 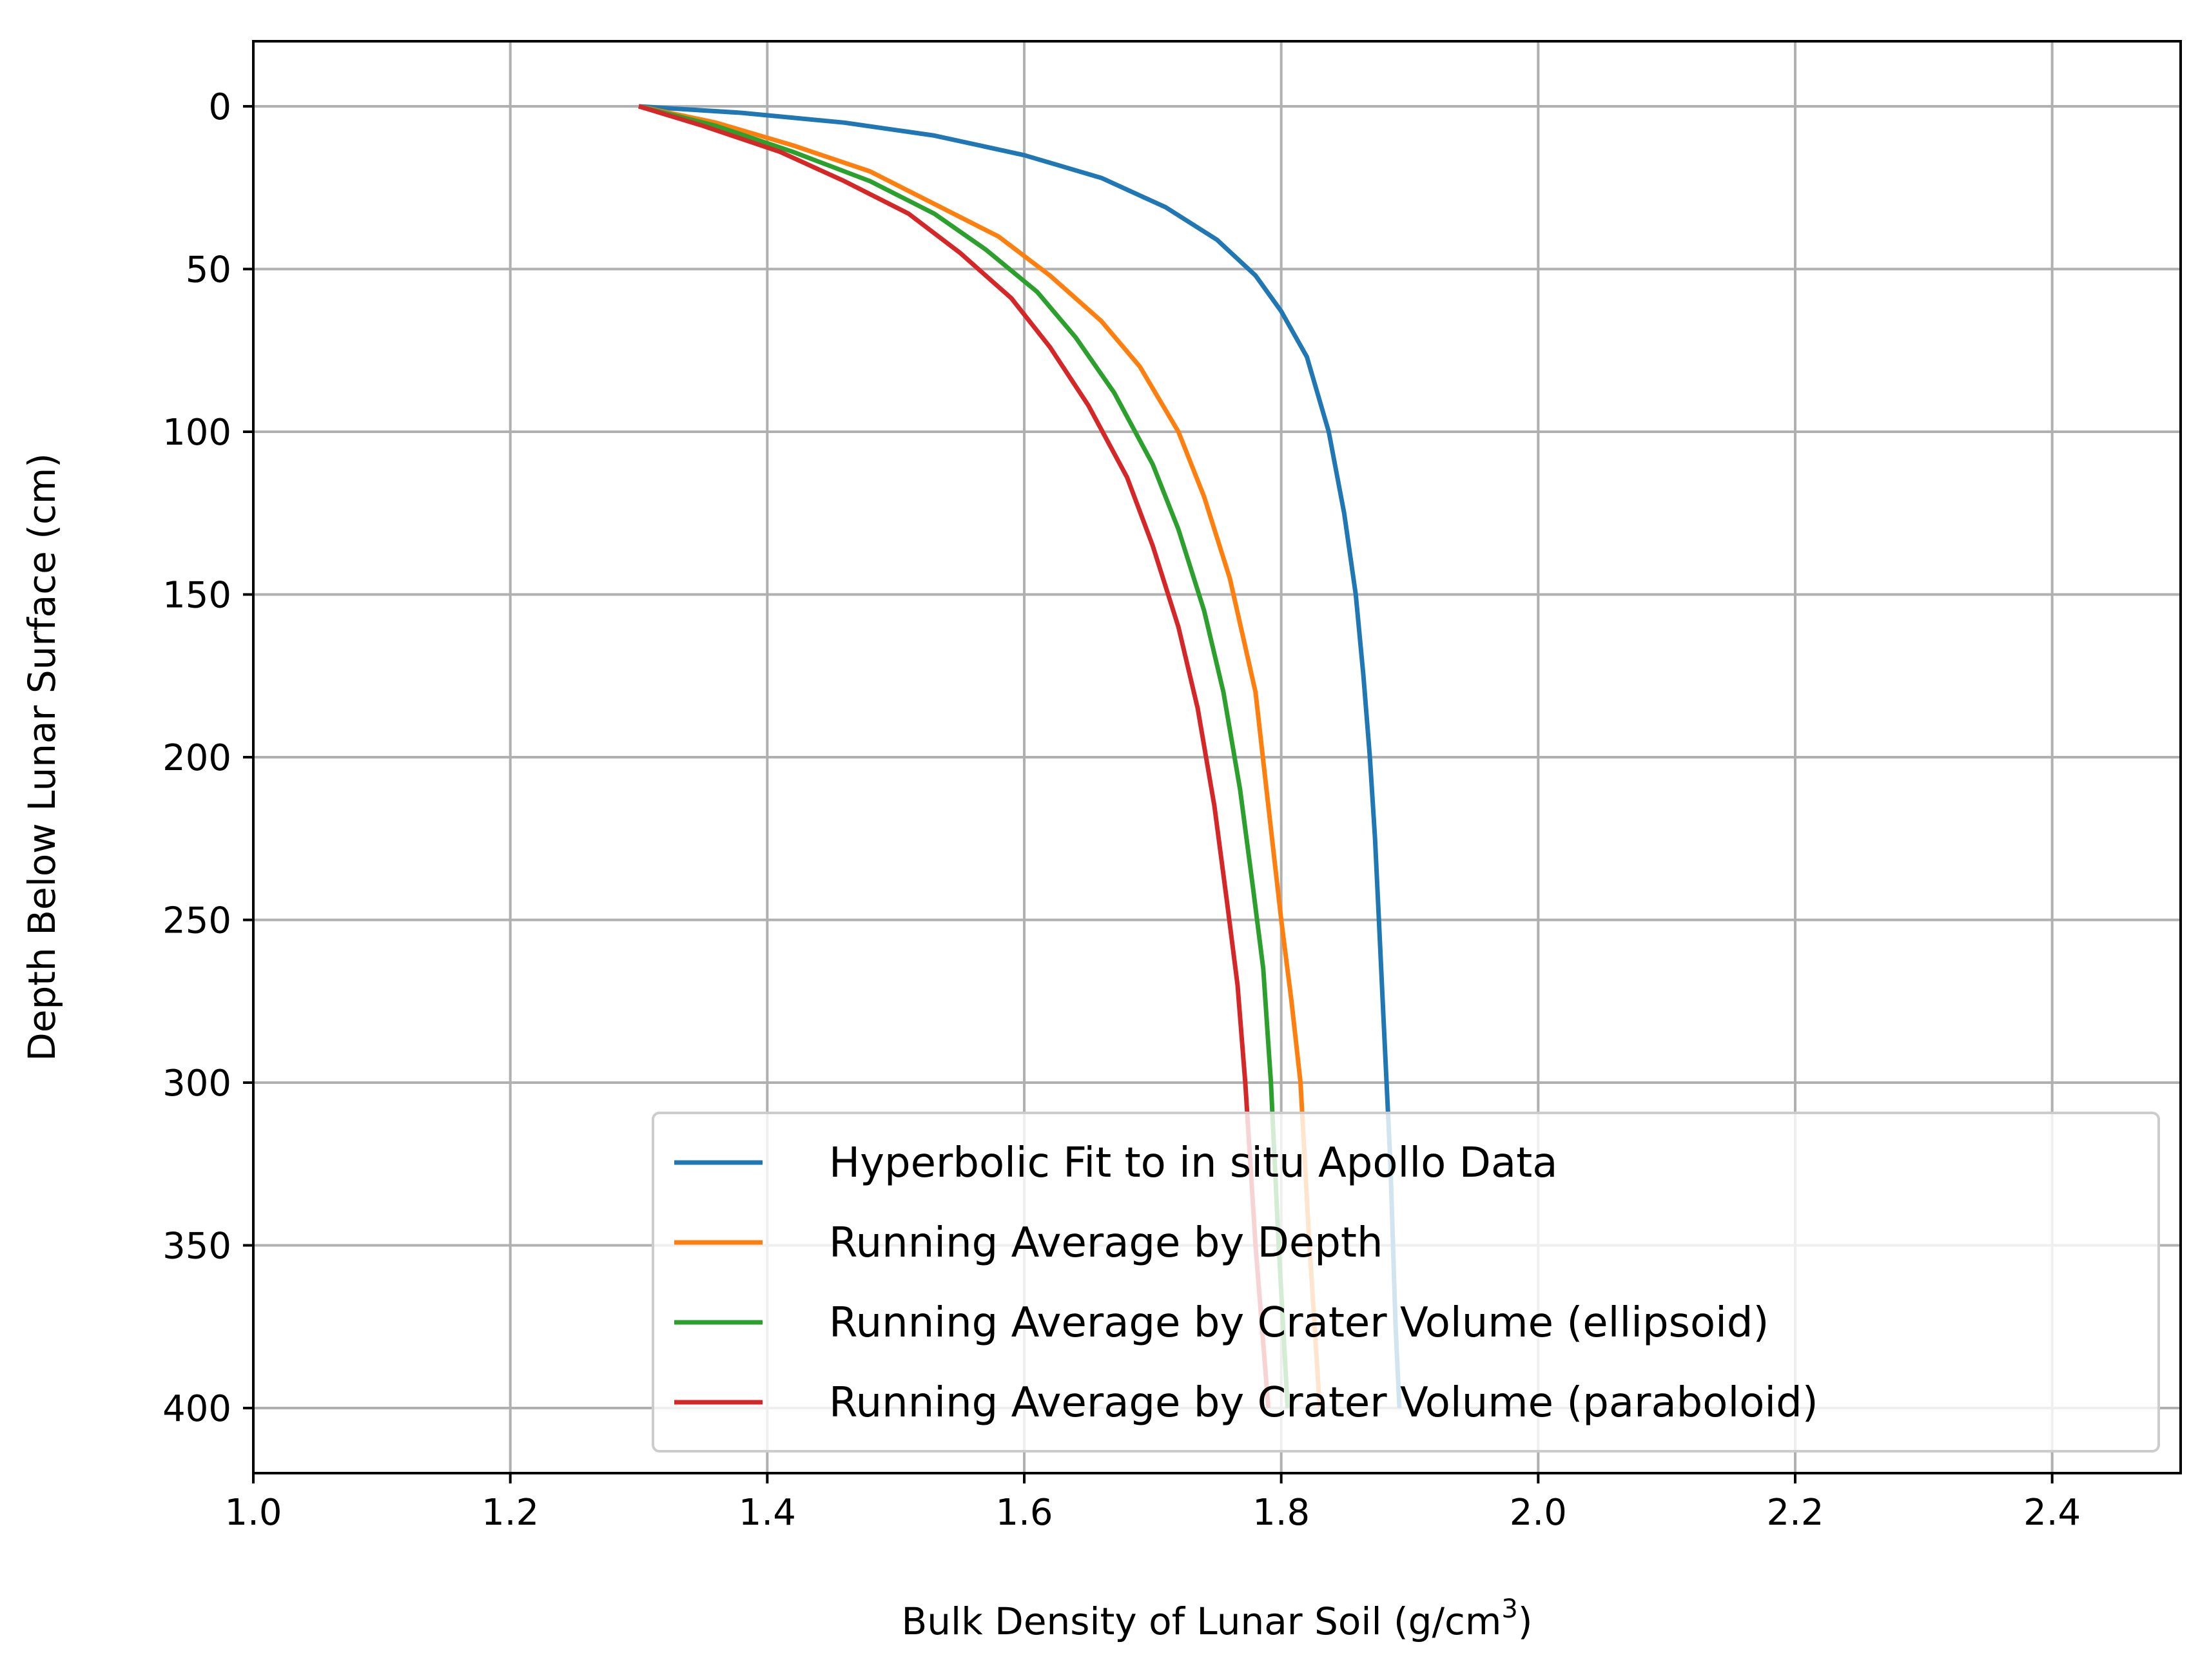 What do you see at coordinates (253, 1513) in the screenshot?
I see `x-tick-label: 1.0` at bounding box center [253, 1513].